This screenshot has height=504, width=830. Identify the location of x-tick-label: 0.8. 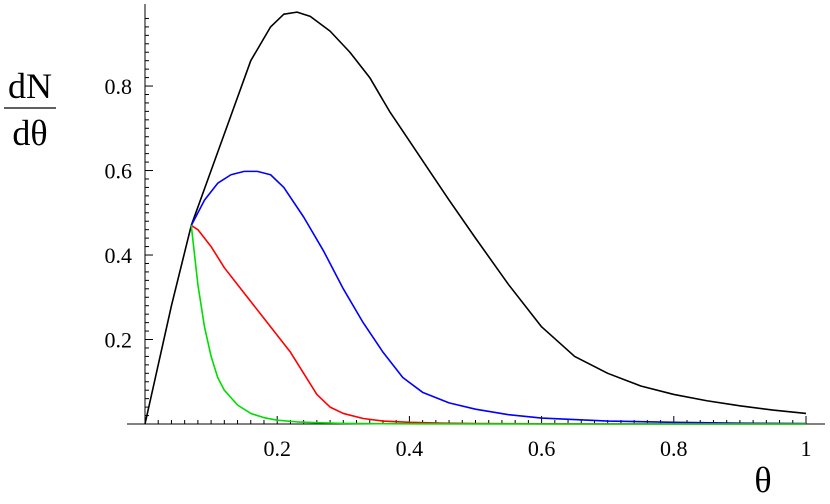
(674, 448).